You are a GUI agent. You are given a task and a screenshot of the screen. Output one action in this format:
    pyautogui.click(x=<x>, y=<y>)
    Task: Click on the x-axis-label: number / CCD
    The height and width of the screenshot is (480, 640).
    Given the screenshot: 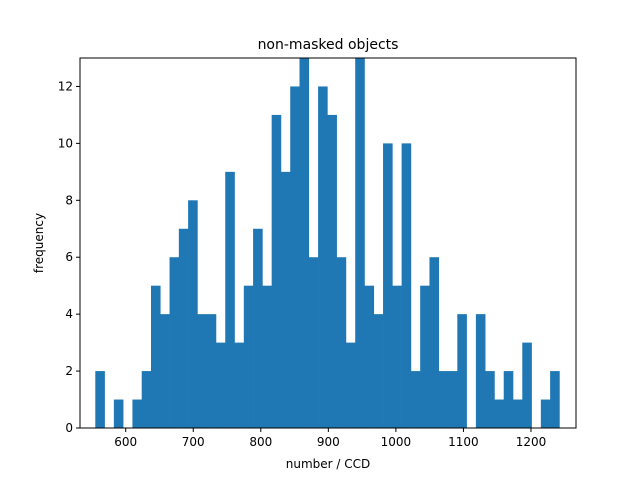 What is the action you would take?
    pyautogui.click(x=328, y=464)
    